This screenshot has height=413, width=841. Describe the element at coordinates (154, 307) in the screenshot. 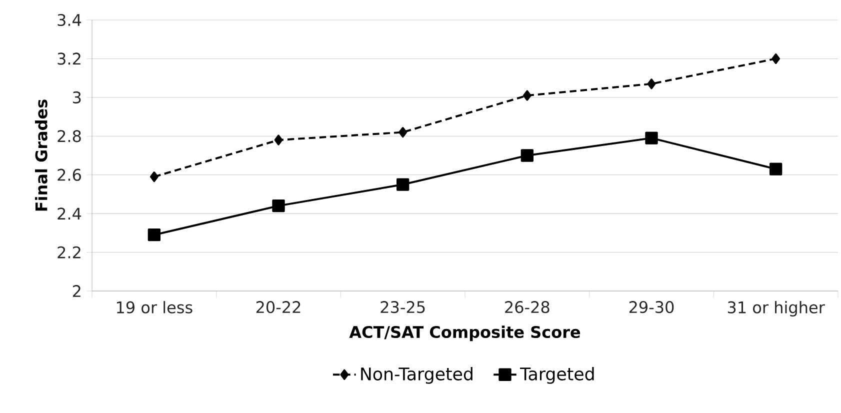

I see `x-tick-label: 19 or less` at that location.